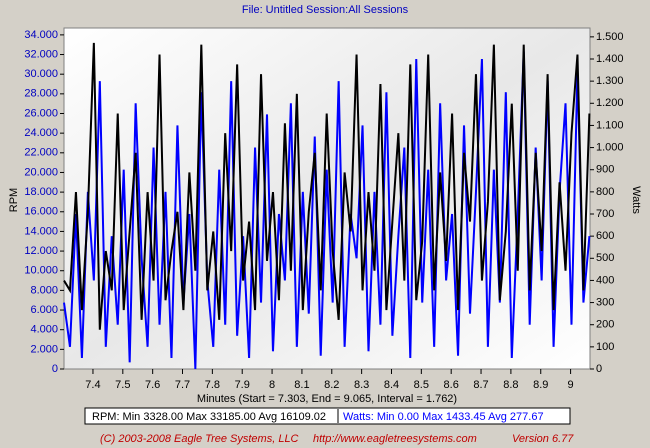  I want to click on footer-url: http://www.eagletreesystems.com, so click(395, 439).